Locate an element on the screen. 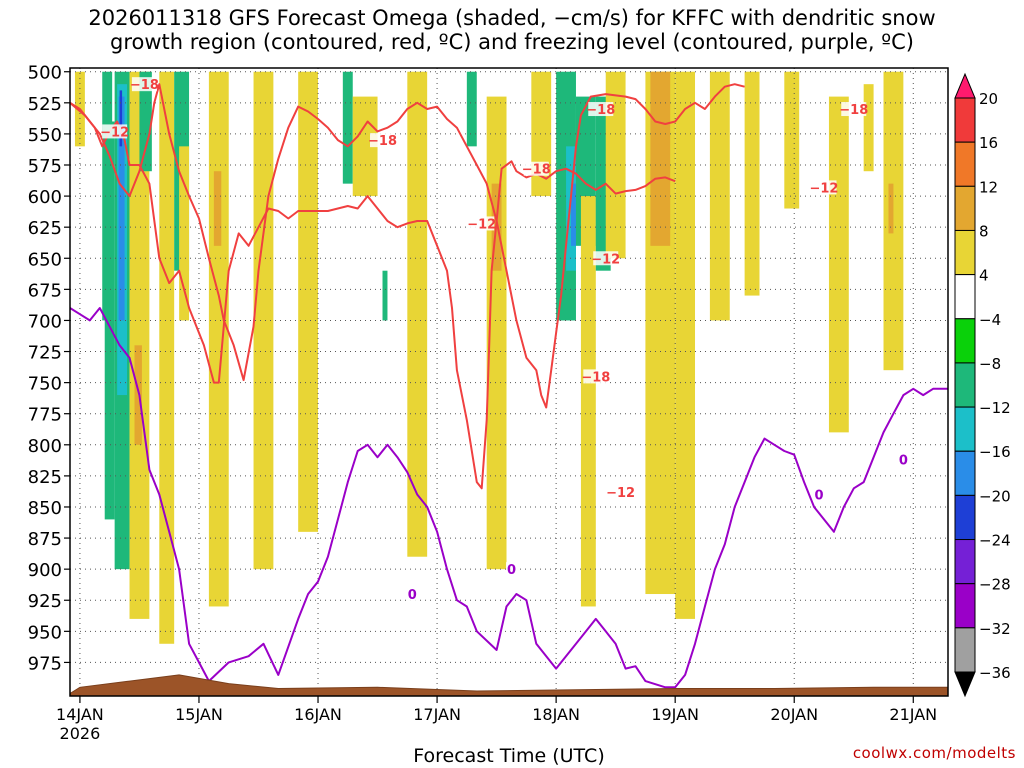  terrain-ground is located at coordinates (509, 685).